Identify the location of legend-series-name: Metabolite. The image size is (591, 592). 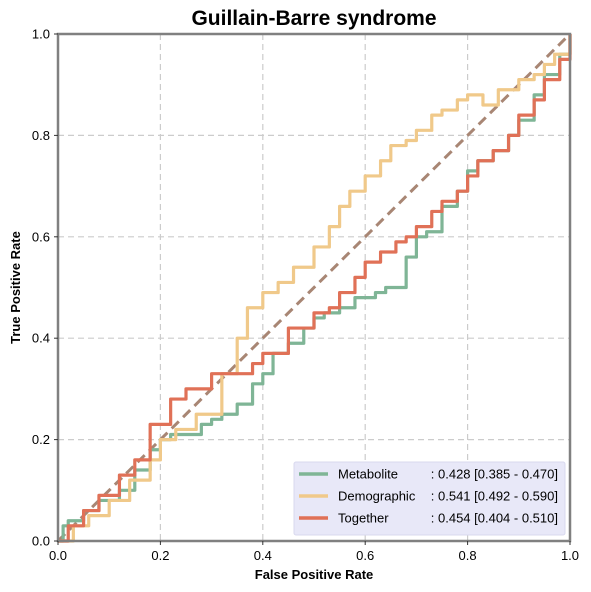
(368, 474).